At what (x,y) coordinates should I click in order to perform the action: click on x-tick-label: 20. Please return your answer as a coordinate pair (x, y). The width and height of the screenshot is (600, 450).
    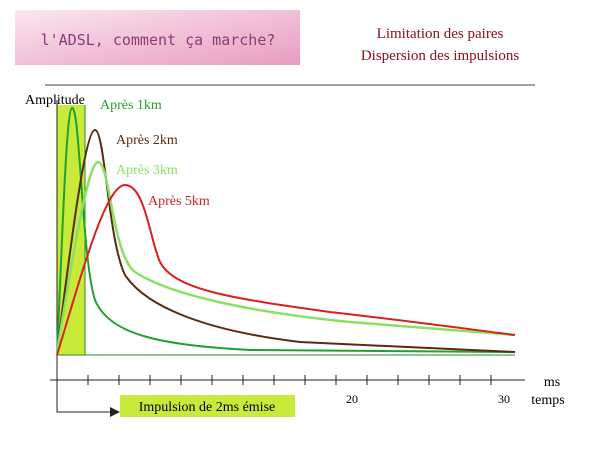
    Looking at the image, I should click on (352, 399).